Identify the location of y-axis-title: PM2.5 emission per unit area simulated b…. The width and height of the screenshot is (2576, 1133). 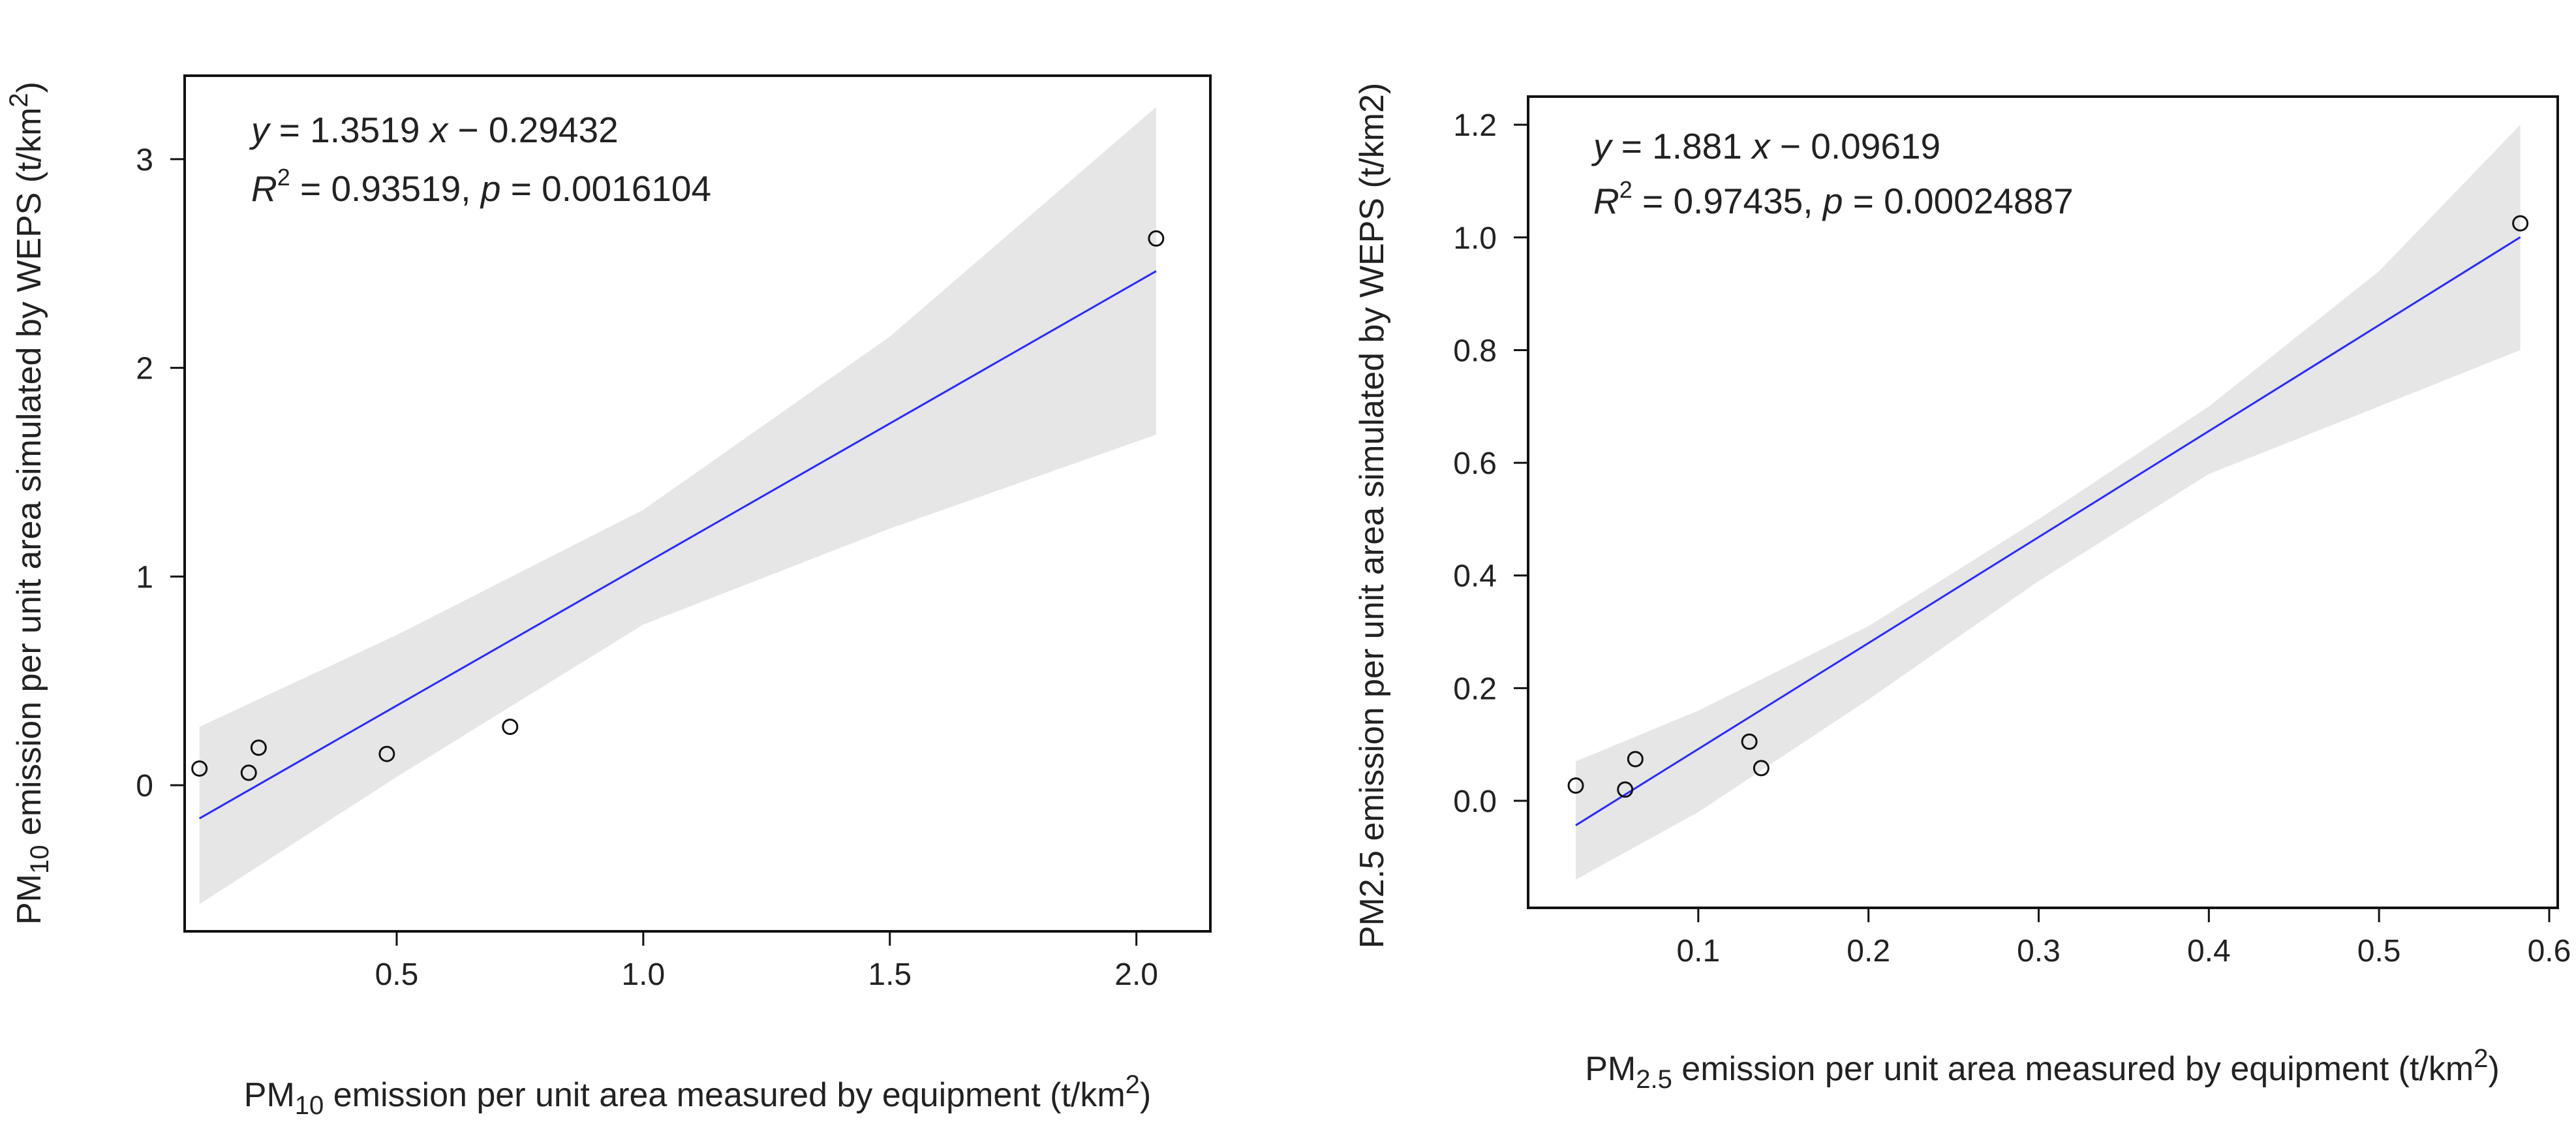
(1372, 515).